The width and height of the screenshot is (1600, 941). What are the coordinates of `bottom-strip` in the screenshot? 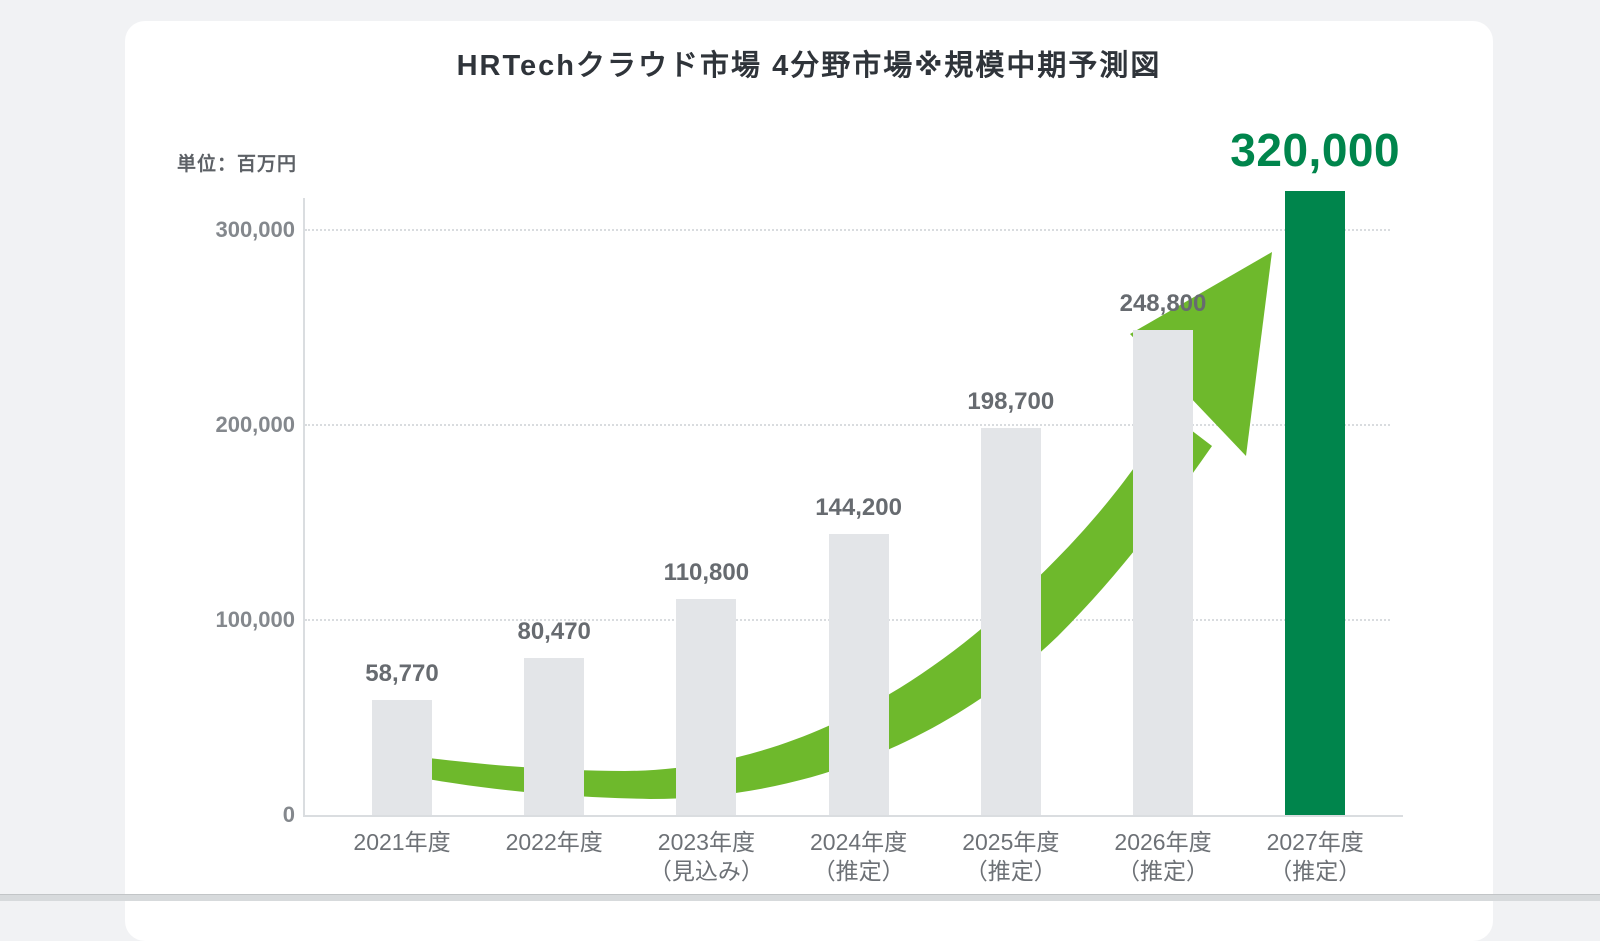 It's located at (800, 897).